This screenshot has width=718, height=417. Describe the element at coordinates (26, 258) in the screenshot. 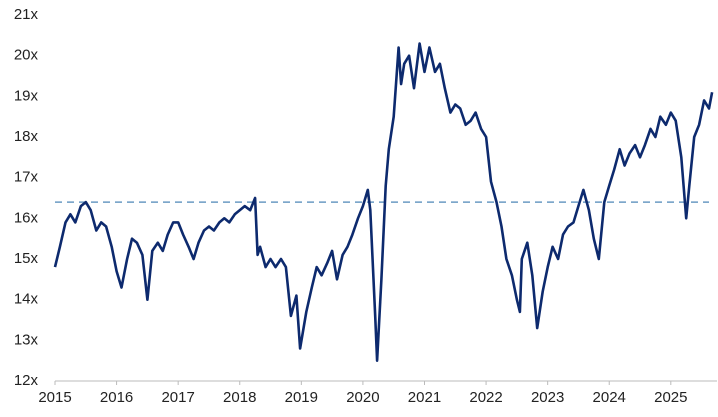

I see `y-tick-label: 15x` at that location.